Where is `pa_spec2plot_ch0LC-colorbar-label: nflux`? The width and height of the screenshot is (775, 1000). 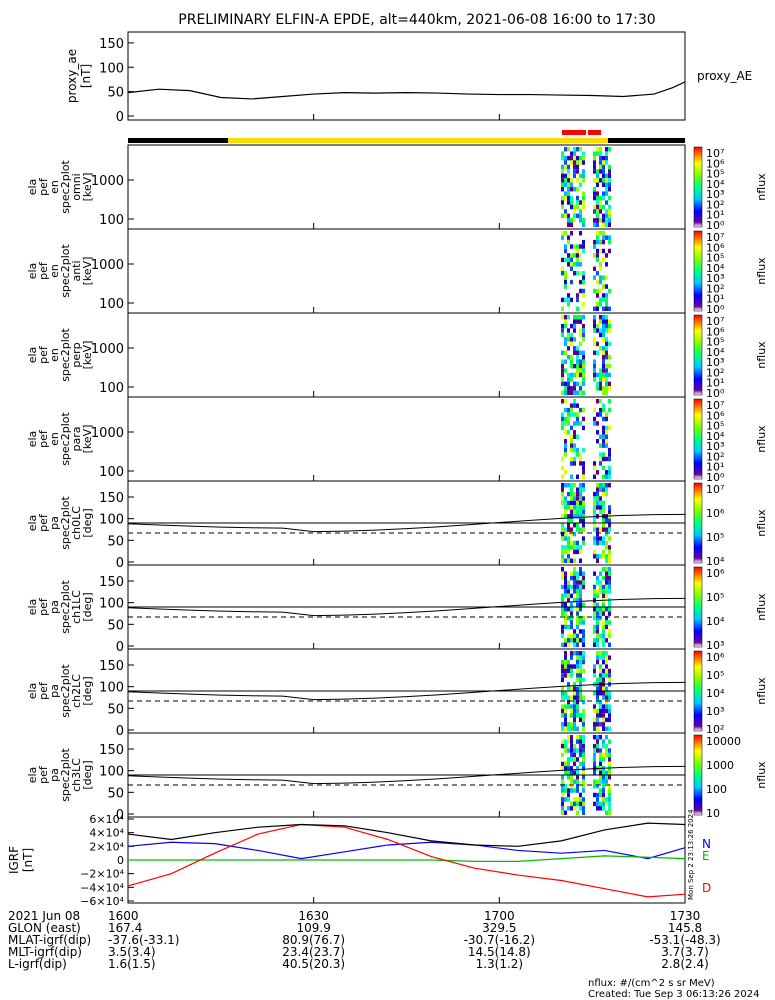
pa_spec2plot_ch0LC-colorbar-label: nflux is located at coordinates (761, 523).